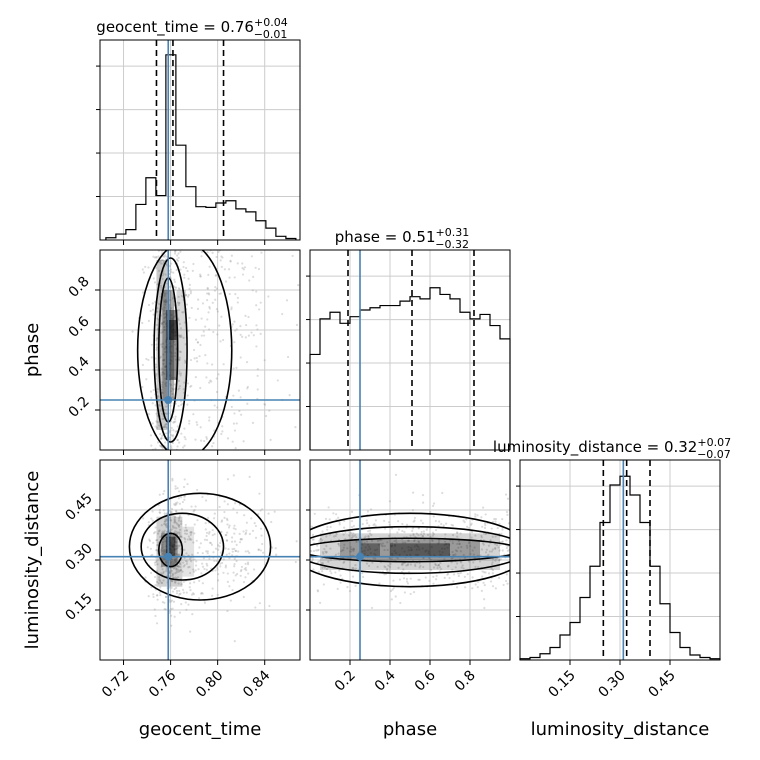 This screenshot has height=760, width=760. What do you see at coordinates (209, 684) in the screenshot?
I see `xtick-label-geocent_time-2: 0.80` at bounding box center [209, 684].